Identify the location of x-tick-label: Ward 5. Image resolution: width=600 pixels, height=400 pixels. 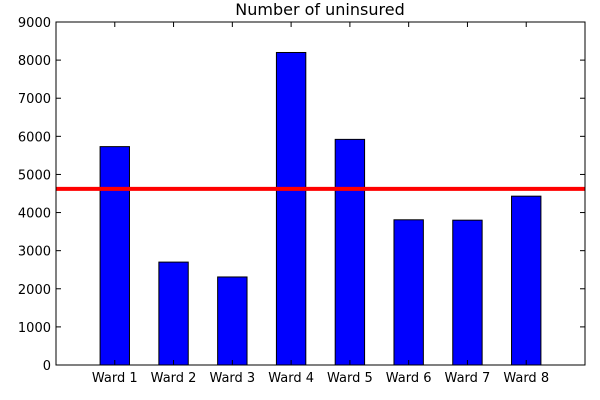
(350, 378).